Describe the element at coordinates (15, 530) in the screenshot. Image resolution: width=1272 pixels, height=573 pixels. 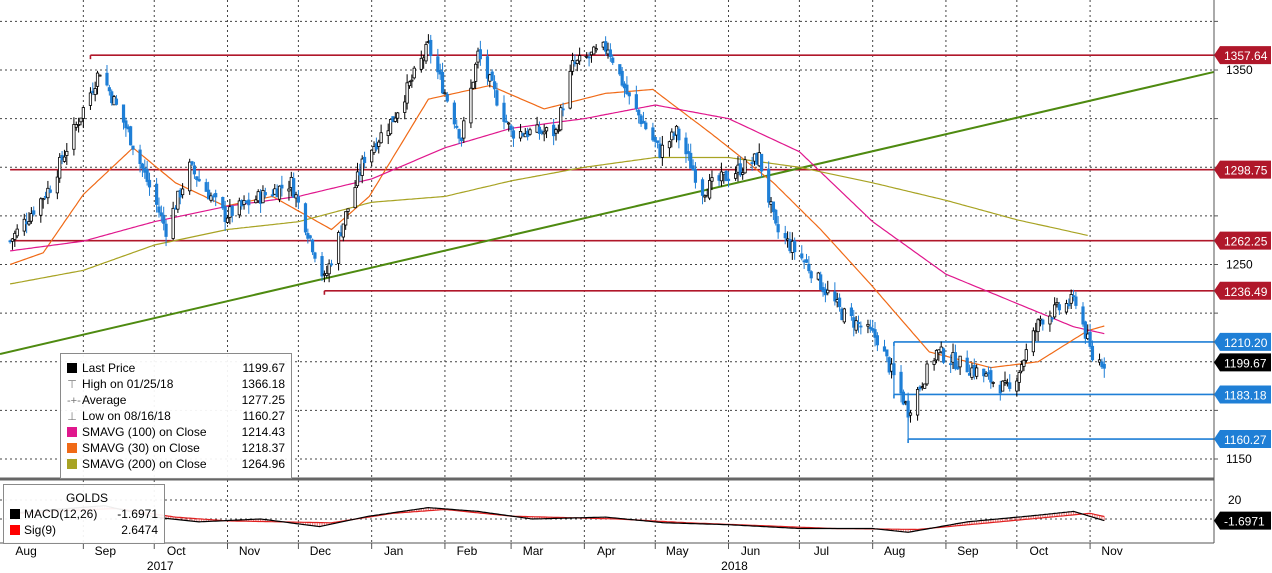
I see `legend-swatch` at that location.